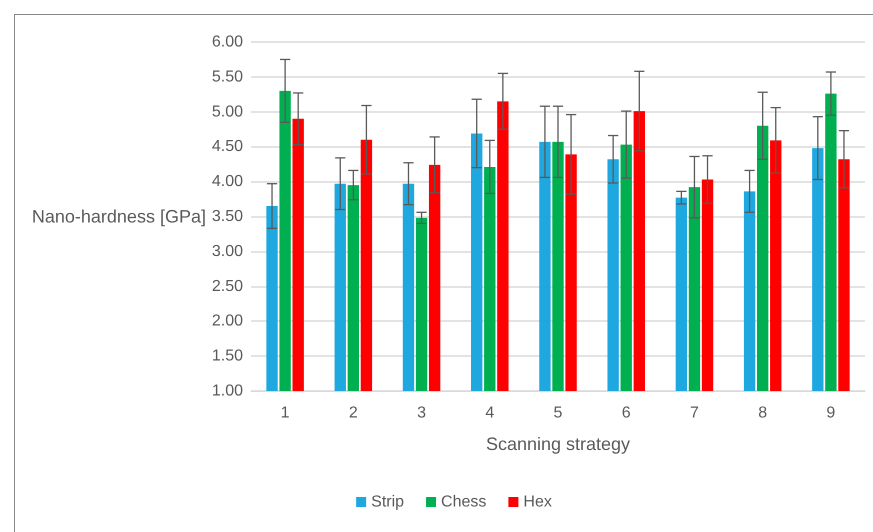 This screenshot has width=873, height=532. Describe the element at coordinates (228, 391) in the screenshot. I see `y-tick-label: 1.00` at that location.